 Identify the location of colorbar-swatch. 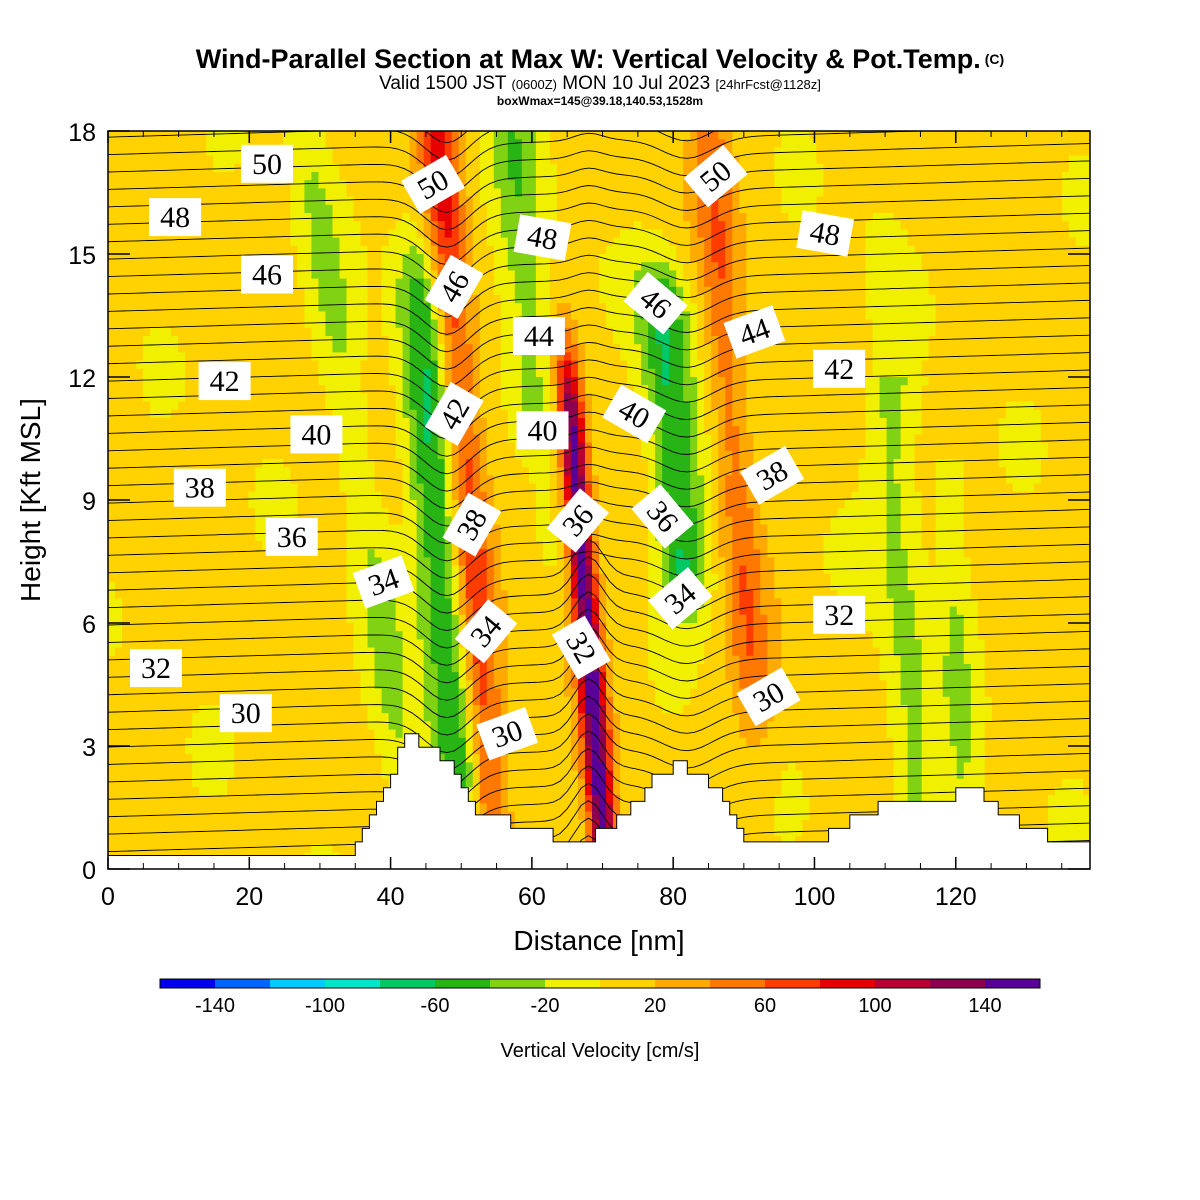
(628, 983).